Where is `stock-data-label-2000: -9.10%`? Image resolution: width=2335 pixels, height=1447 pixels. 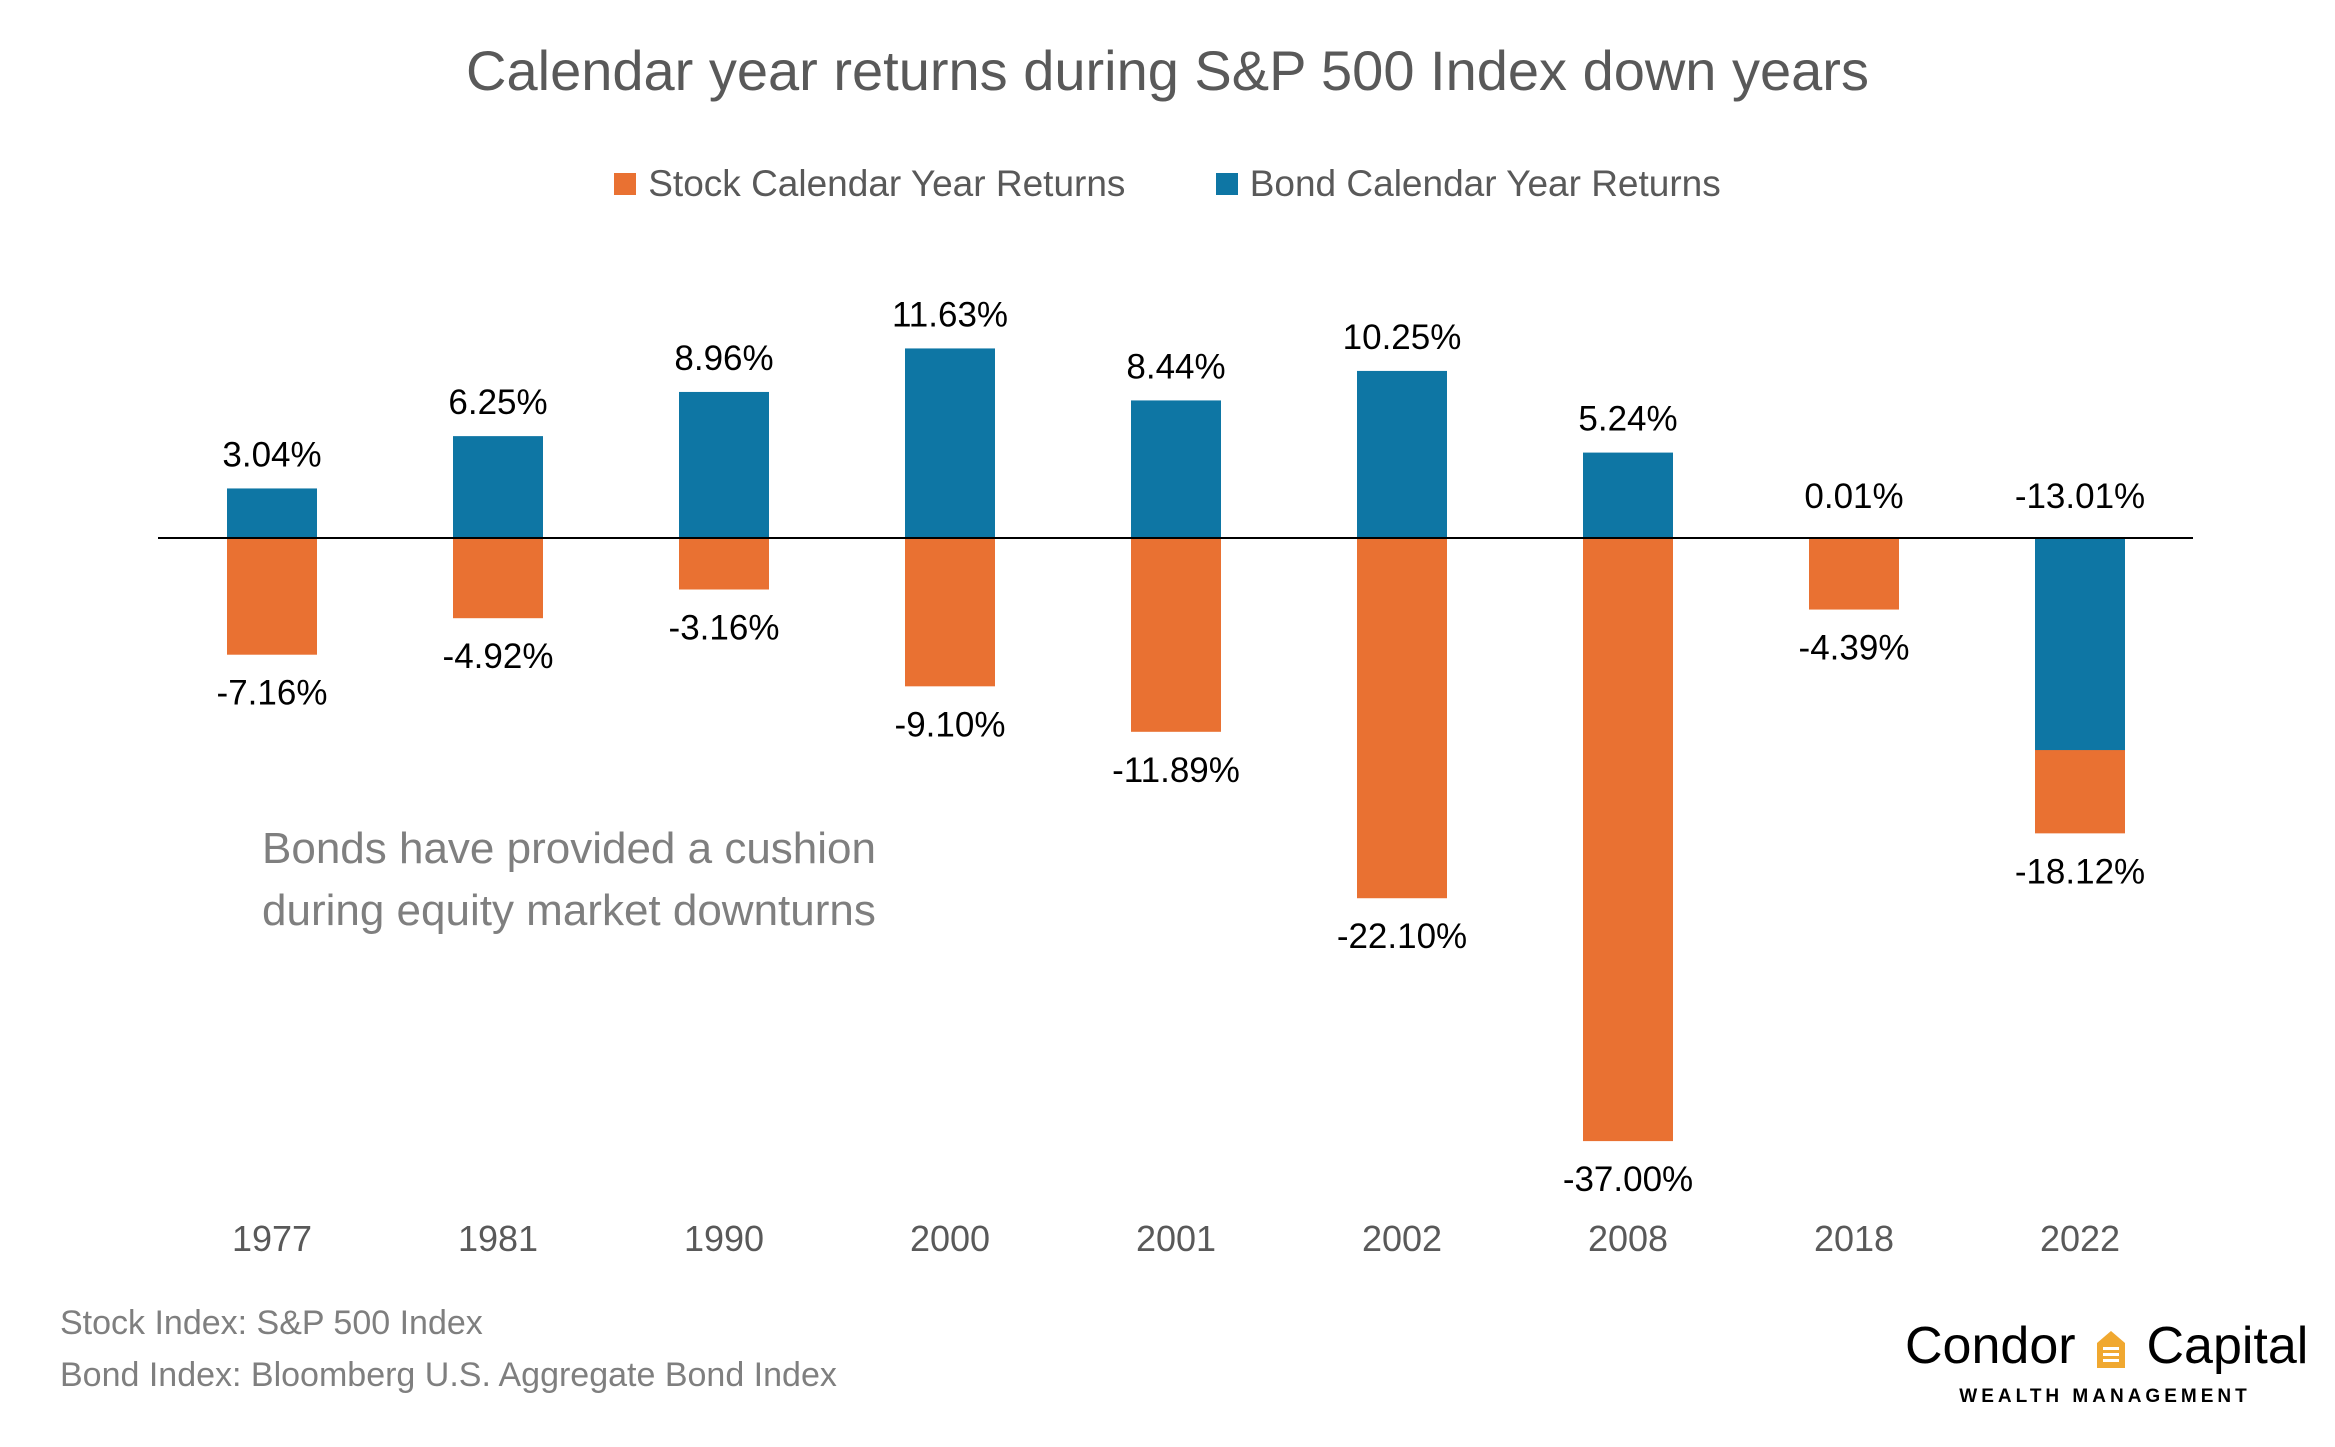 stock-data-label-2000: -9.10% is located at coordinates (950, 724).